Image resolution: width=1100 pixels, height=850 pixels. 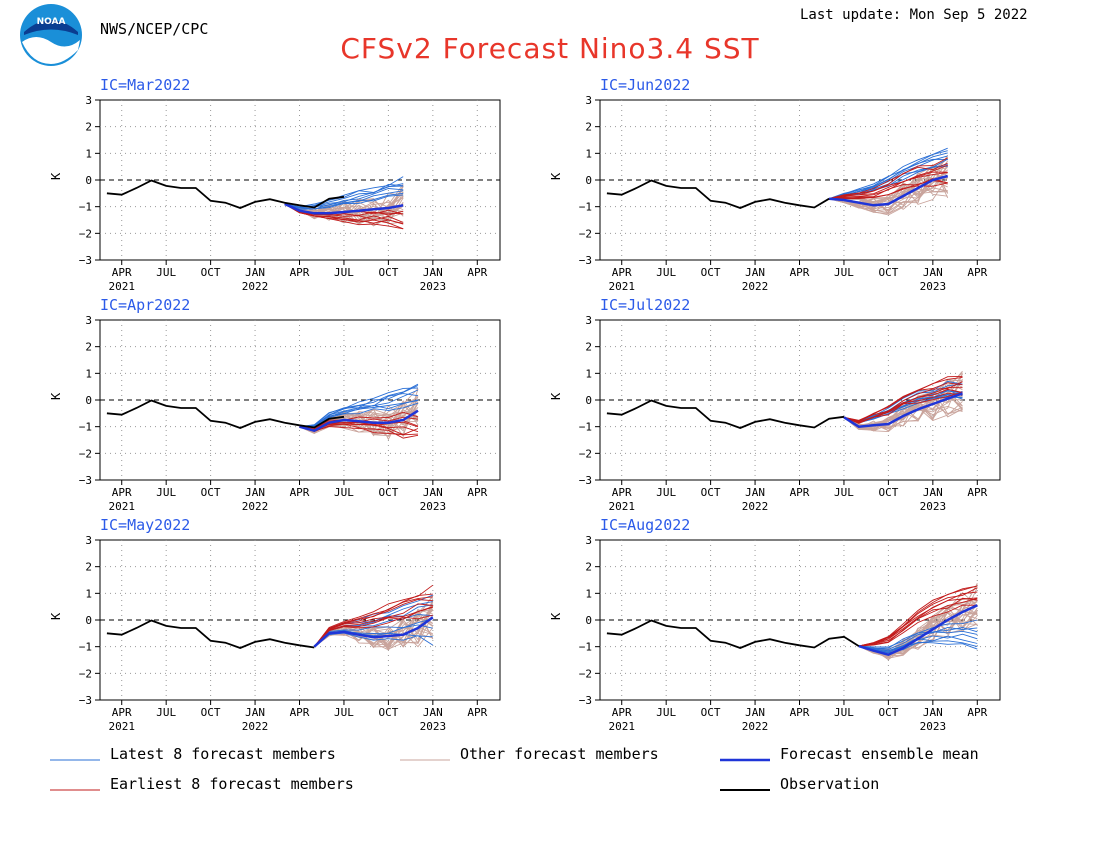 What do you see at coordinates (645, 85) in the screenshot?
I see `ic-label: IC=Jun2022` at bounding box center [645, 85].